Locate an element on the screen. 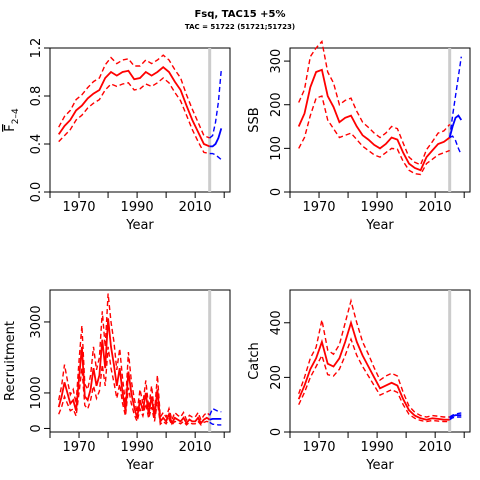 The image size is (480, 480). figure-title: Fsq, TAC15 +5% is located at coordinates (240, 14).